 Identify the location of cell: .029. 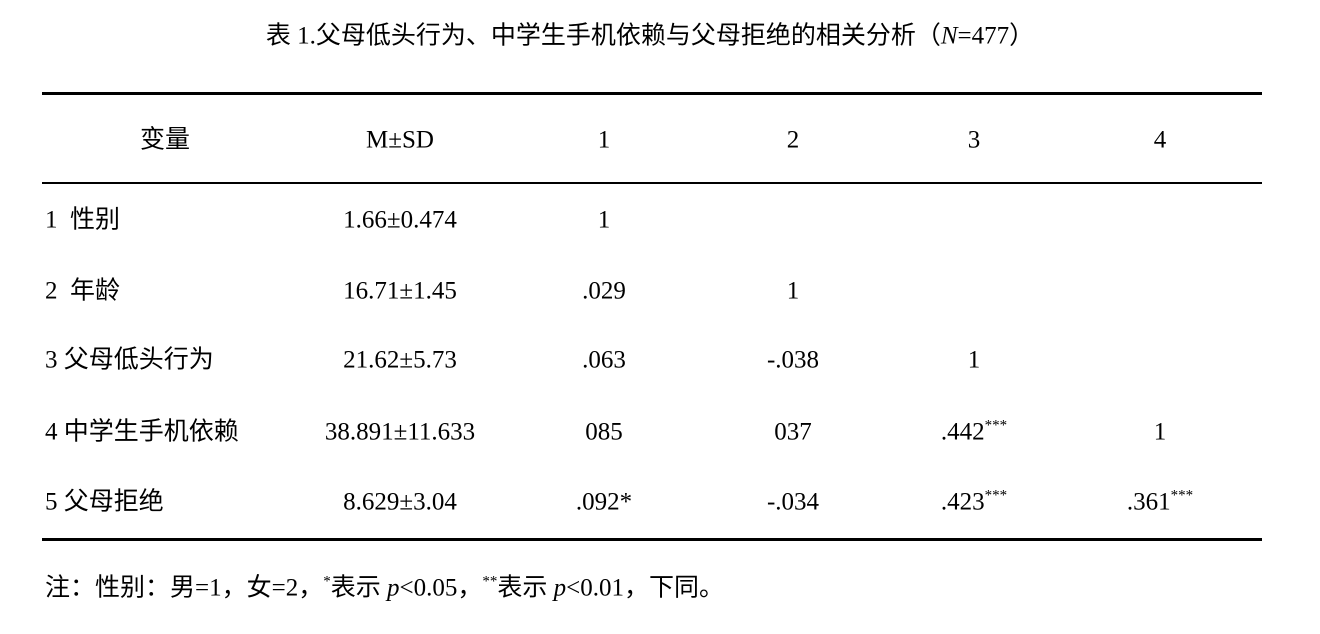
(604, 291).